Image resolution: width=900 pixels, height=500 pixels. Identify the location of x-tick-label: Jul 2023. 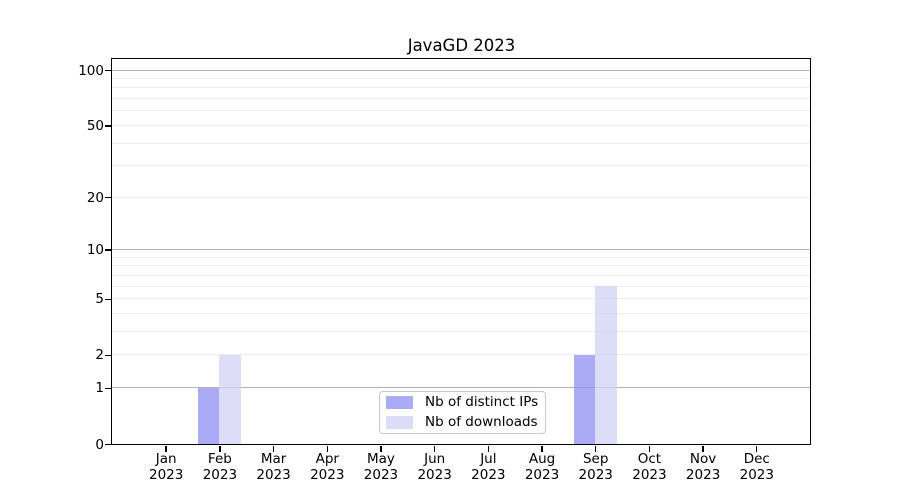
(488, 467).